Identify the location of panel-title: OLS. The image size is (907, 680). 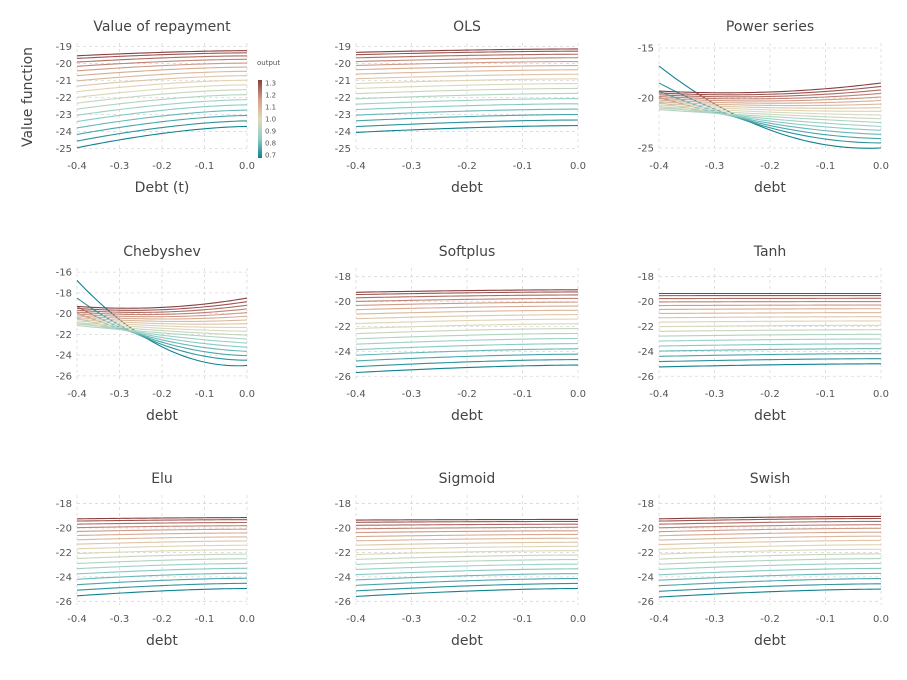
(467, 27).